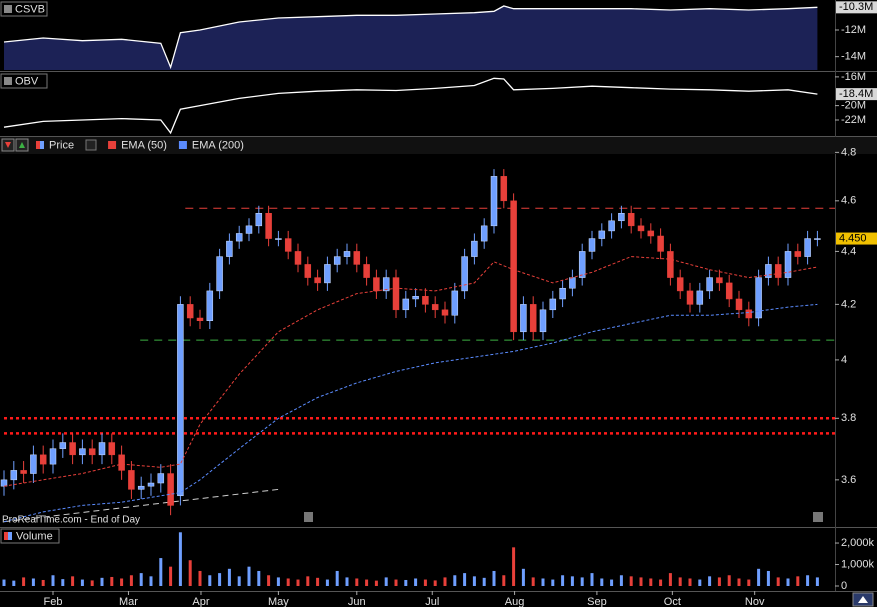 The height and width of the screenshot is (607, 877). I want to click on x-tick-label: Nov, so click(755, 601).